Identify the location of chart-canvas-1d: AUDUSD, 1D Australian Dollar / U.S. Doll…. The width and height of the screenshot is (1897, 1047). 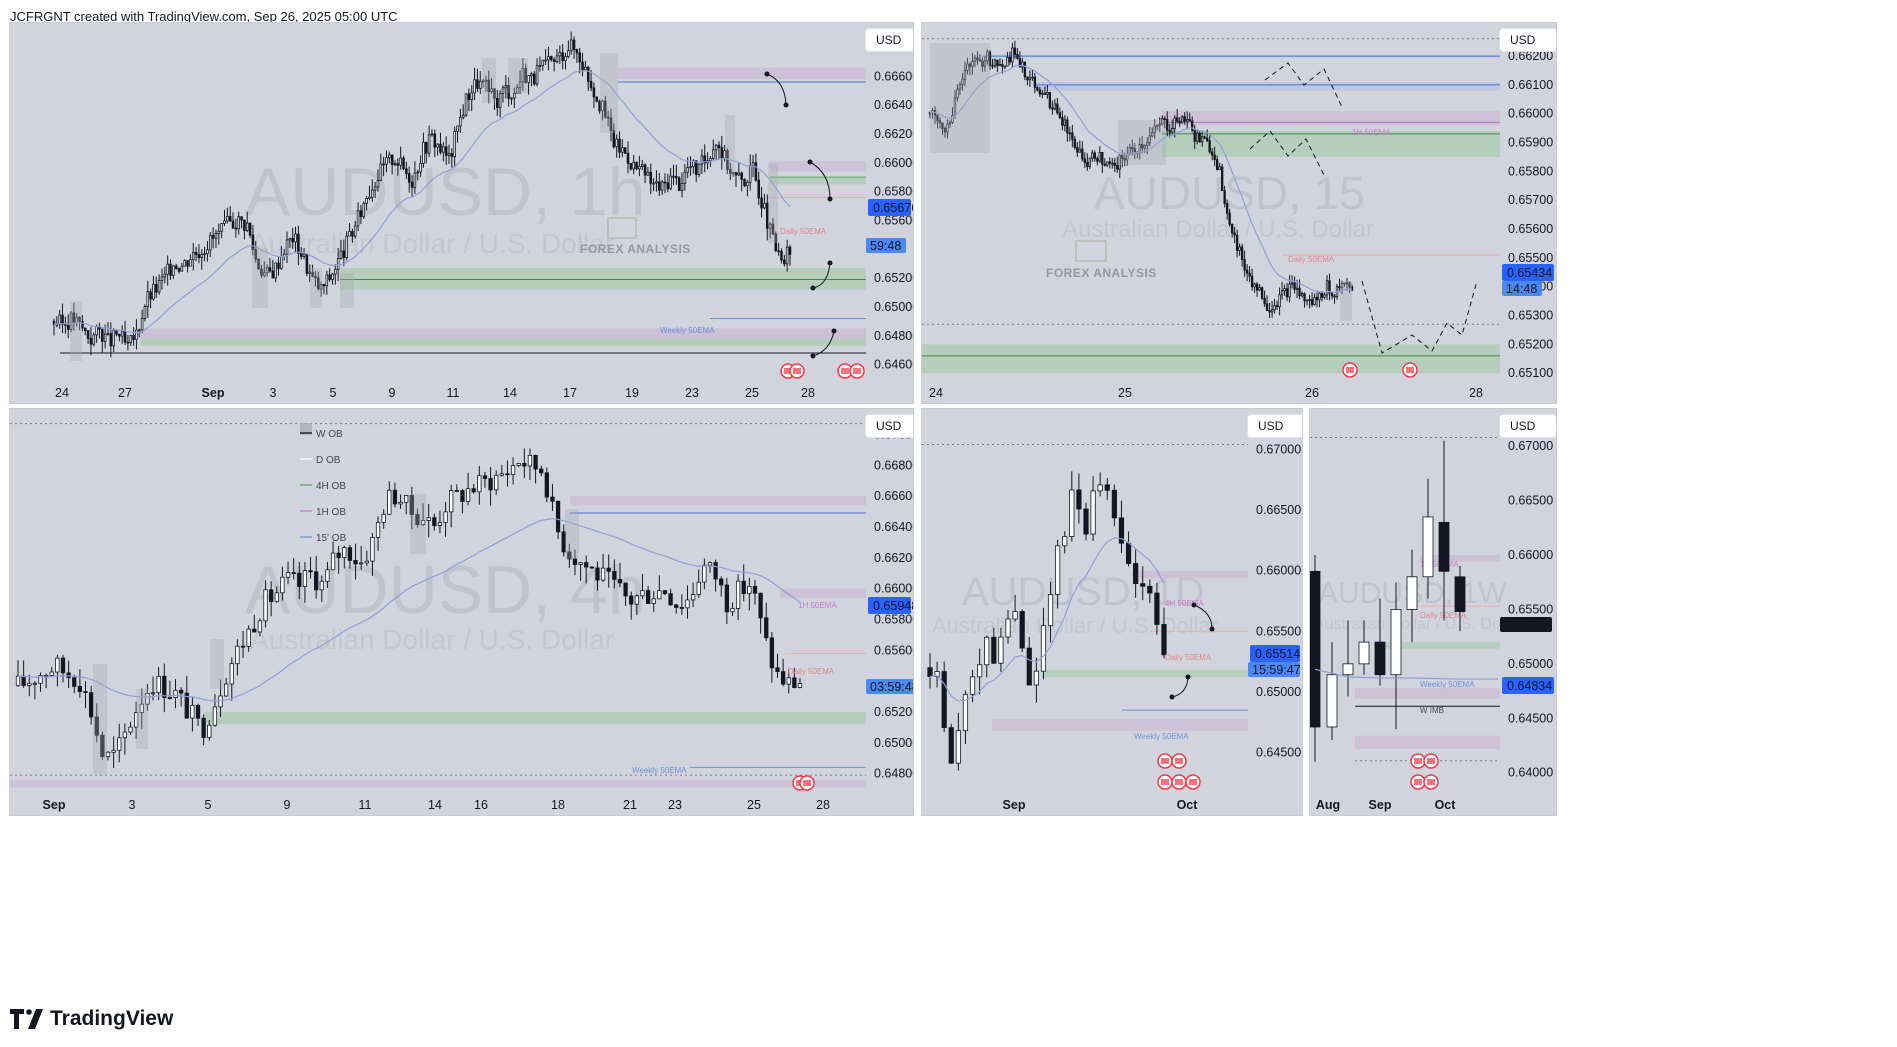
(1112, 612).